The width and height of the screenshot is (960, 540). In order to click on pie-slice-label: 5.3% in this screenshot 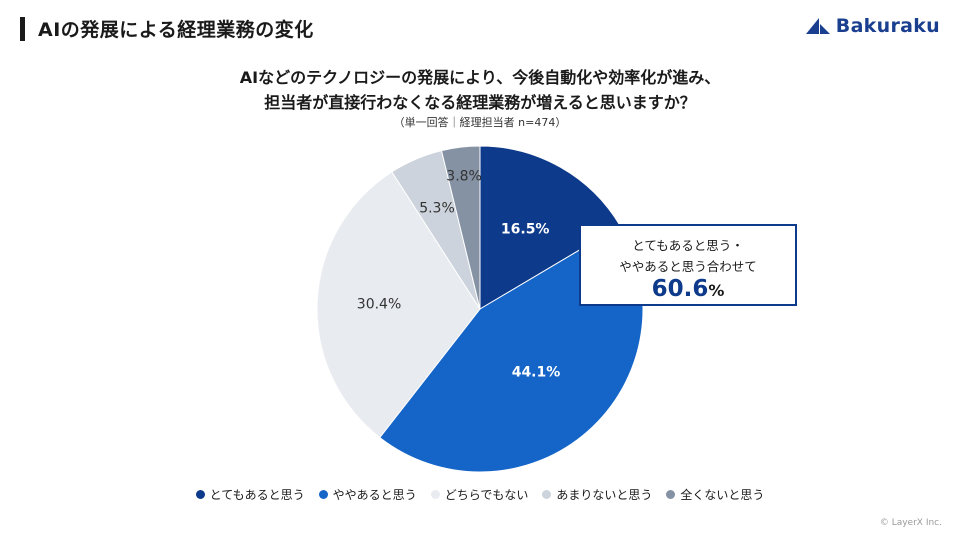, I will do `click(437, 209)`.